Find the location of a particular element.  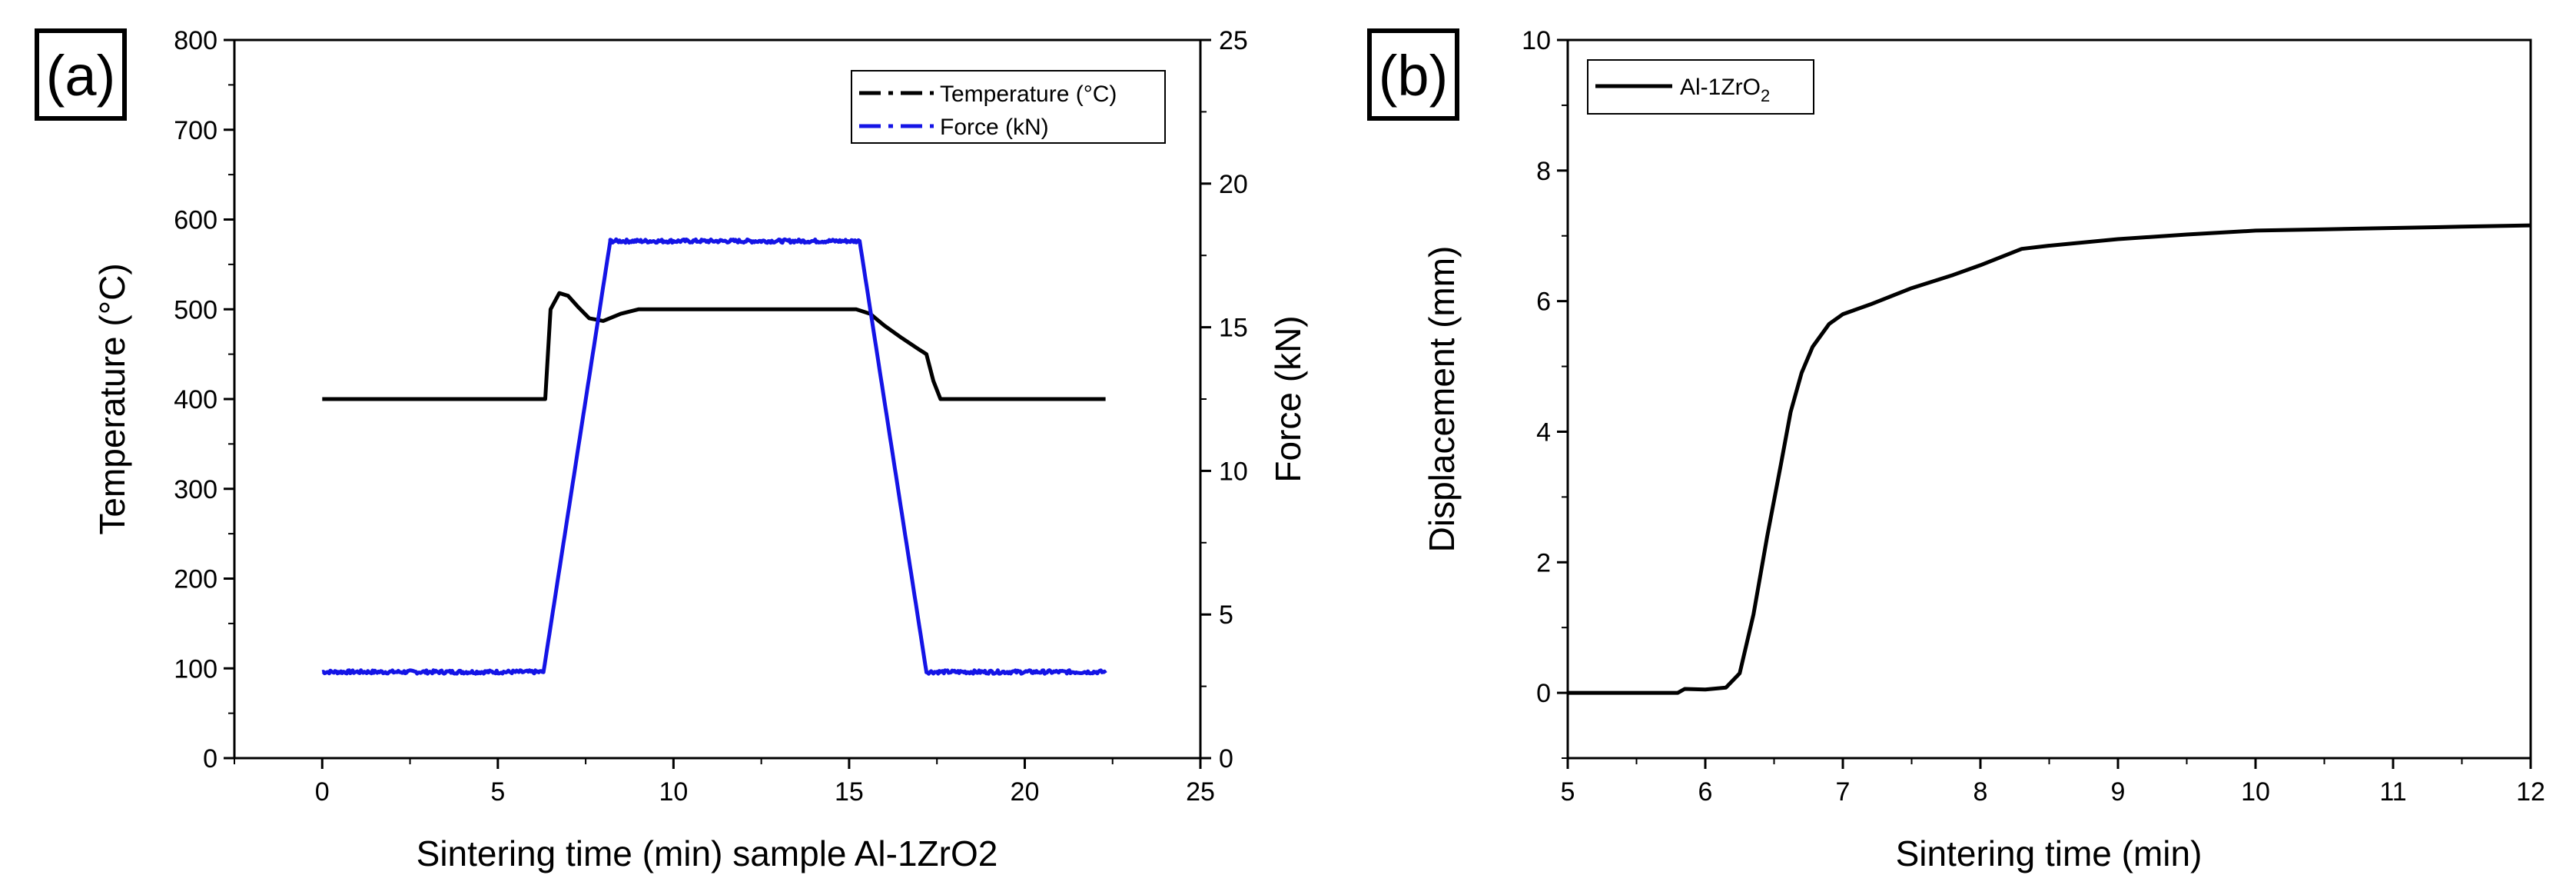

y2-tick-label: 0 is located at coordinates (1226, 759).